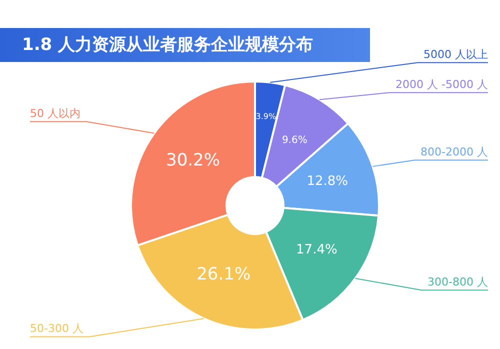 This screenshot has width=500, height=349. Describe the element at coordinates (317, 250) in the screenshot. I see `data-label: 17.4%` at that location.